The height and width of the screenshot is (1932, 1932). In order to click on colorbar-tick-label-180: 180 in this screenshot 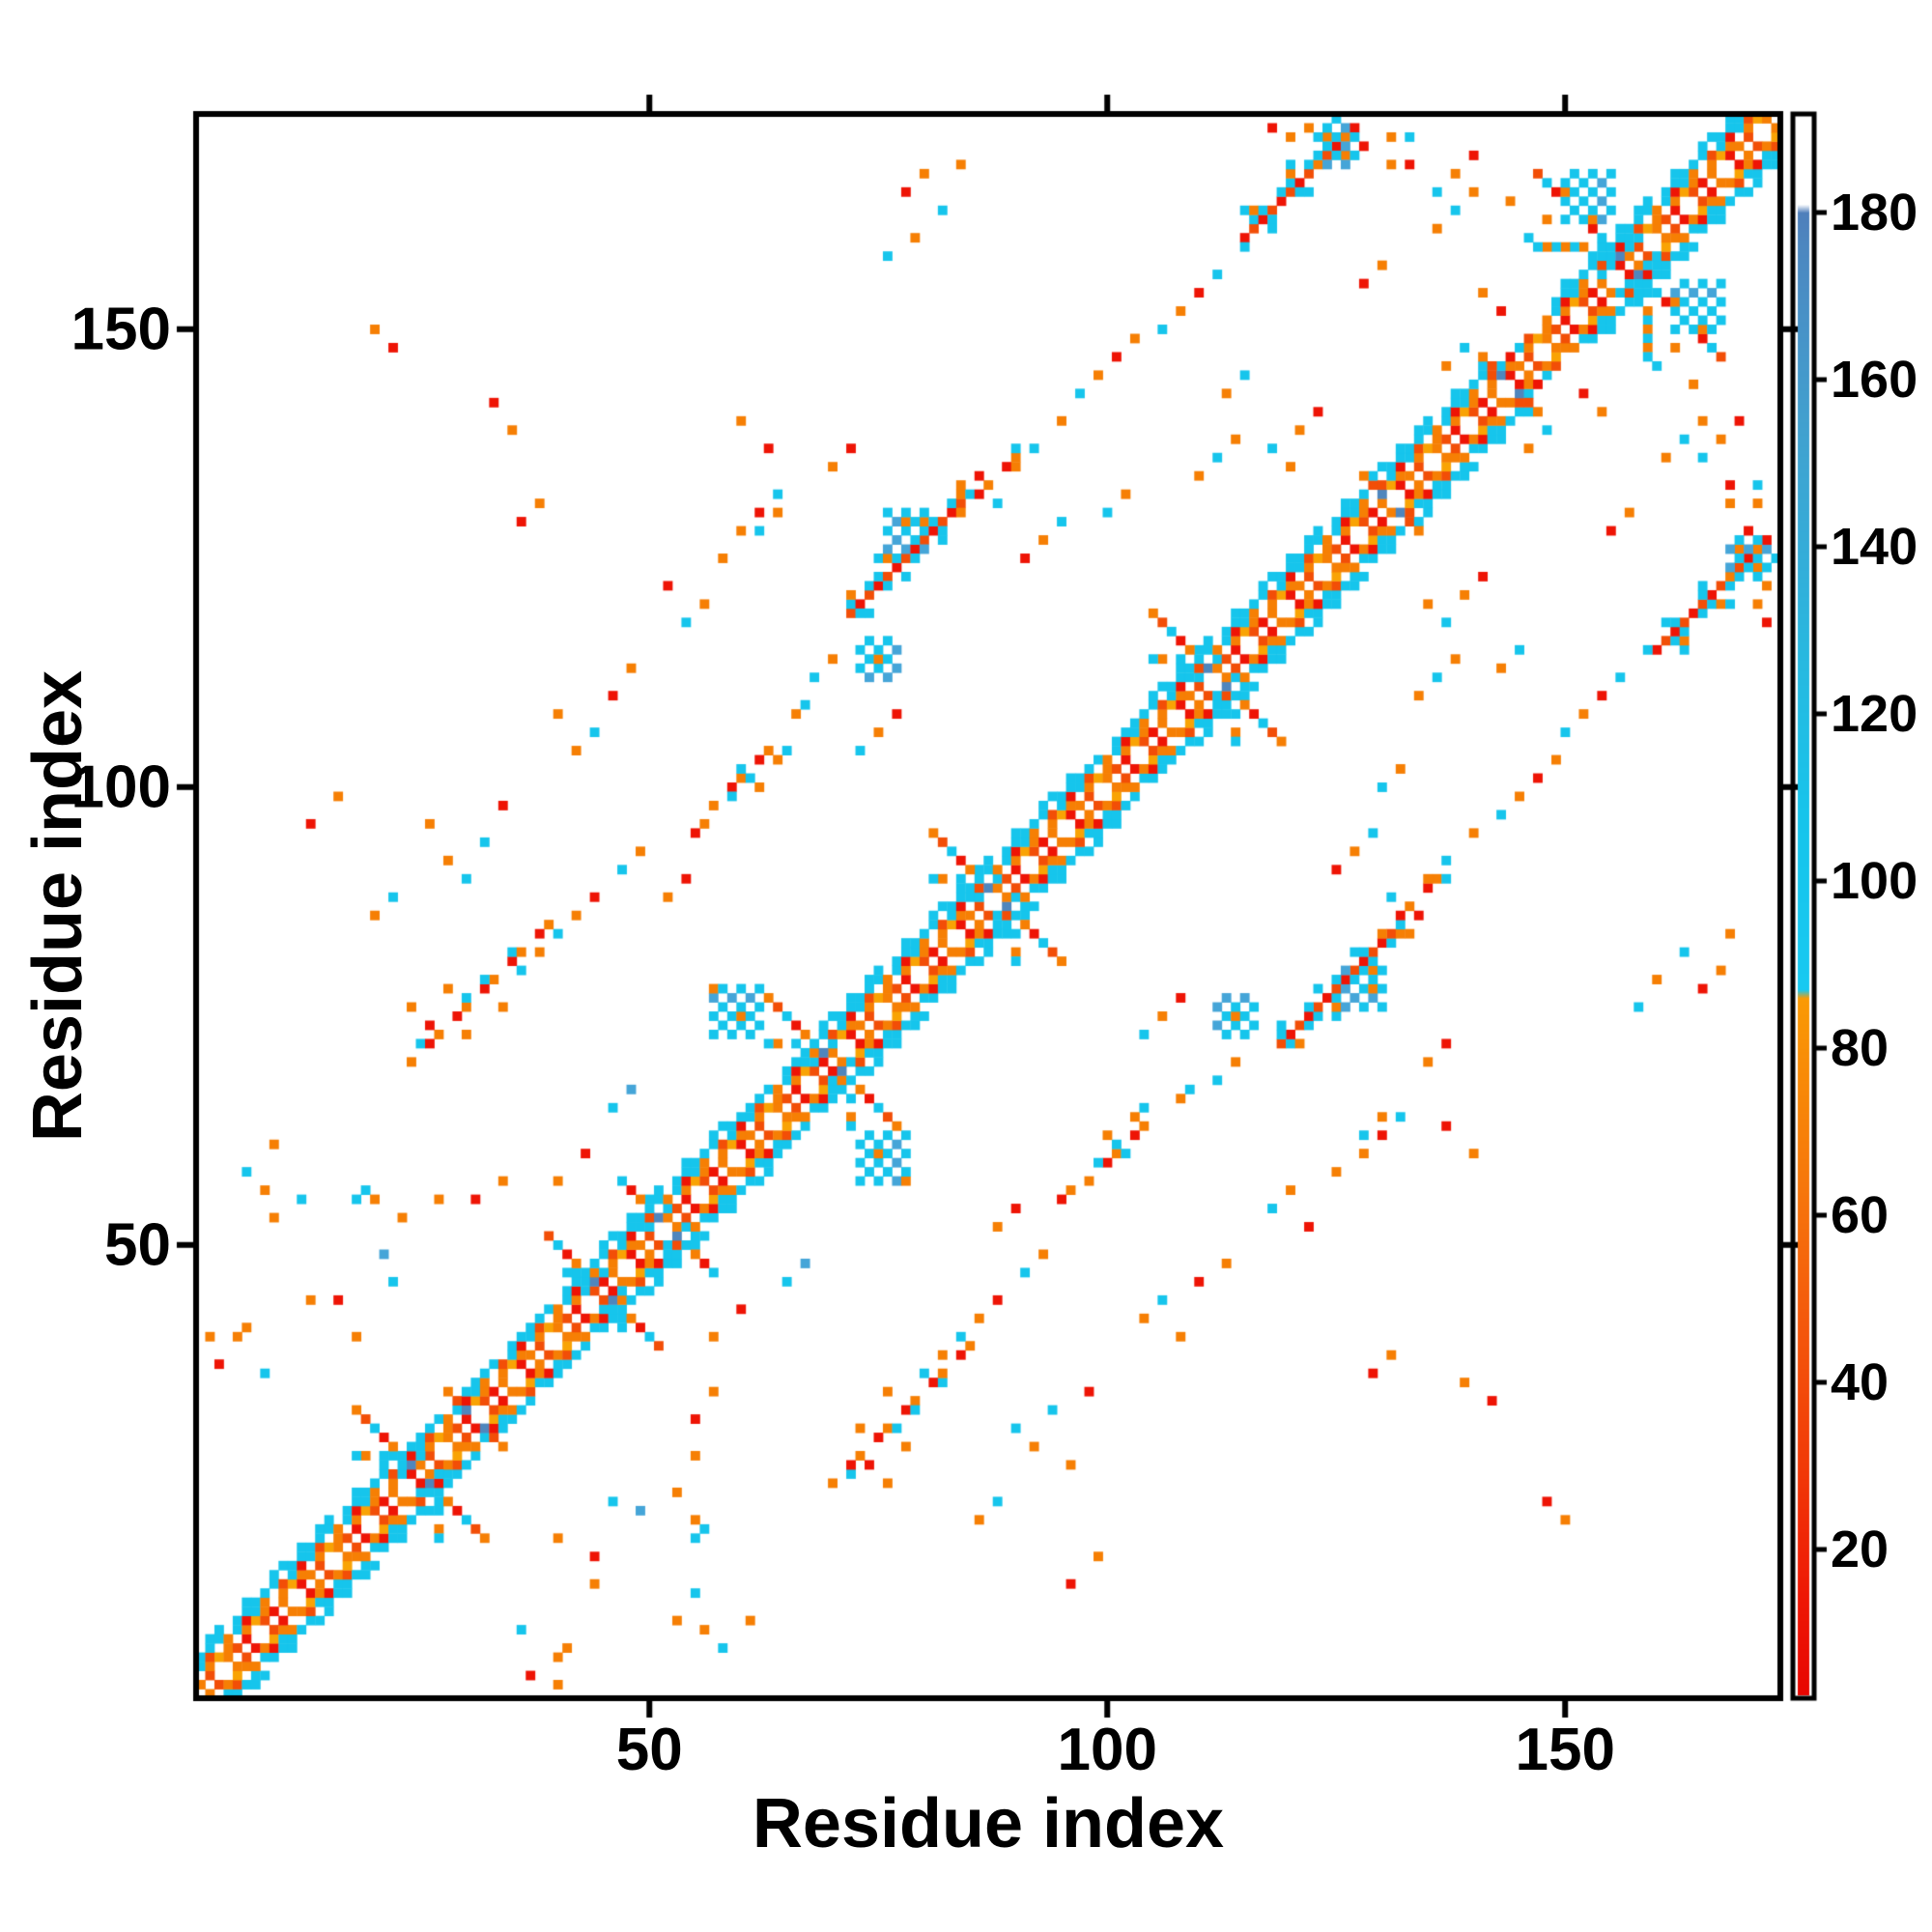, I will do `click(1874, 213)`.